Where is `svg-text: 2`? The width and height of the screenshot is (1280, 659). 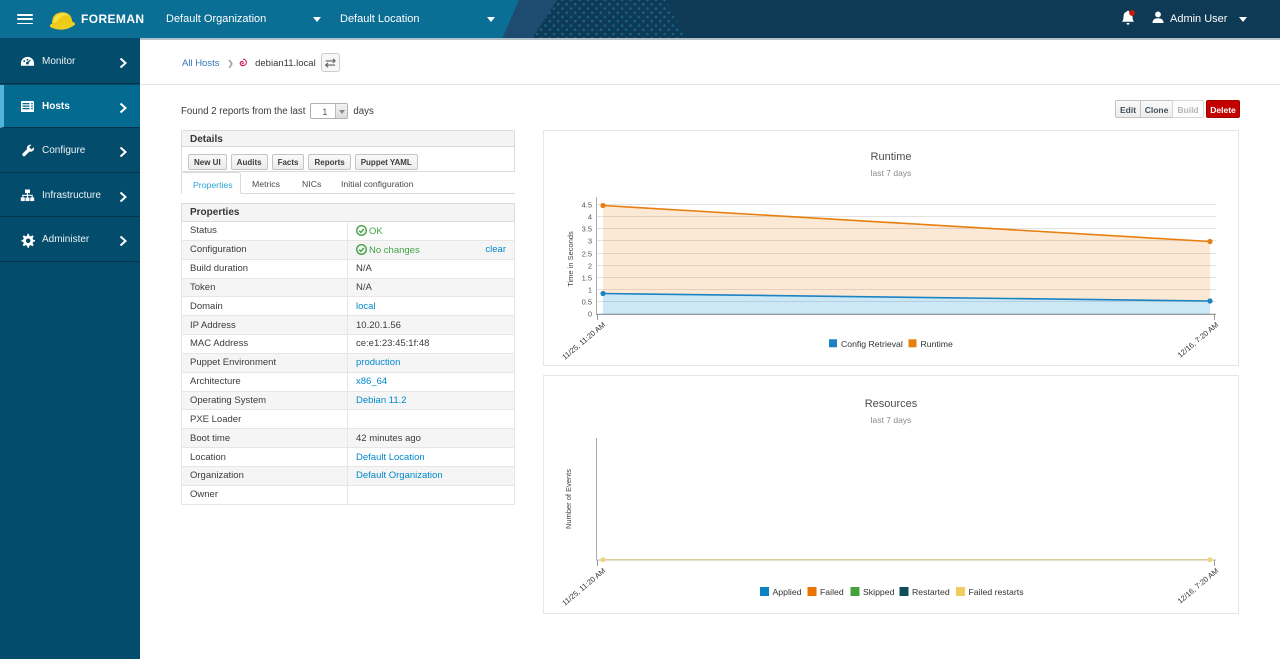 svg-text: 2 is located at coordinates (590, 266).